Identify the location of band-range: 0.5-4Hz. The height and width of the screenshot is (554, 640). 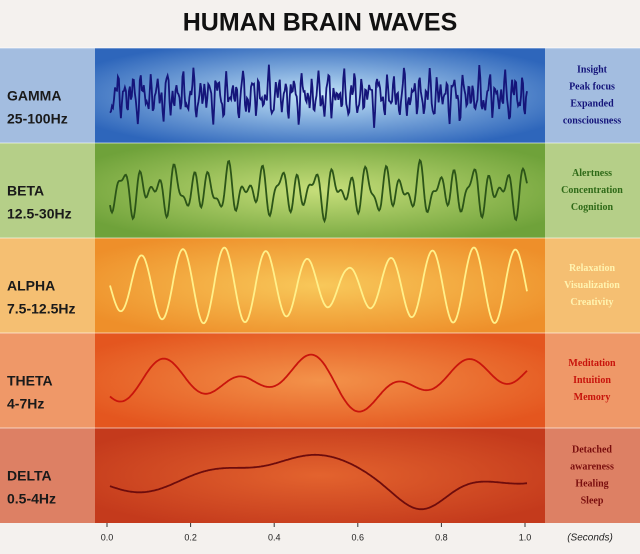
(31, 499).